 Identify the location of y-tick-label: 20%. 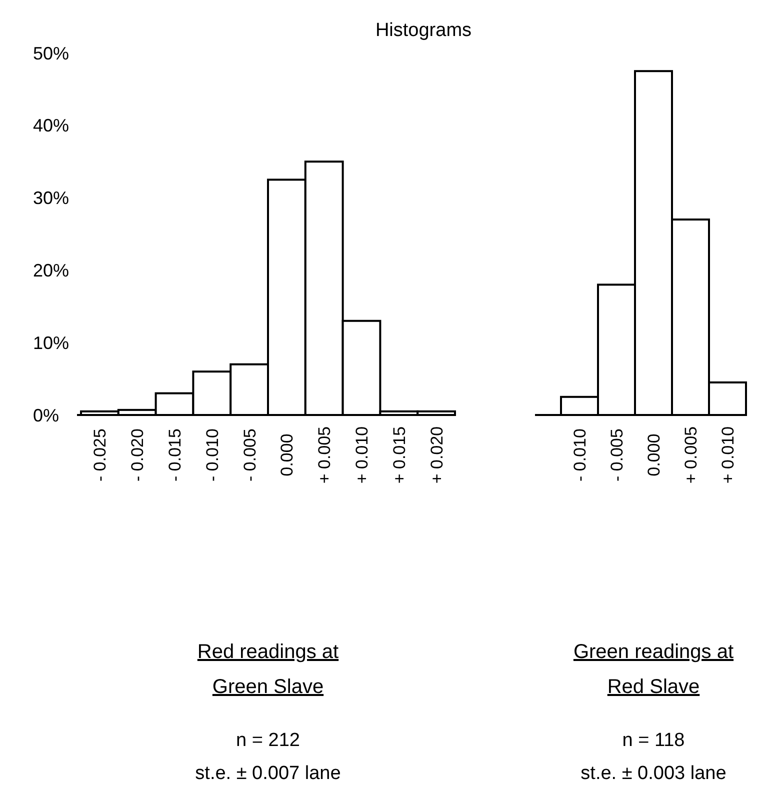
(51, 270).